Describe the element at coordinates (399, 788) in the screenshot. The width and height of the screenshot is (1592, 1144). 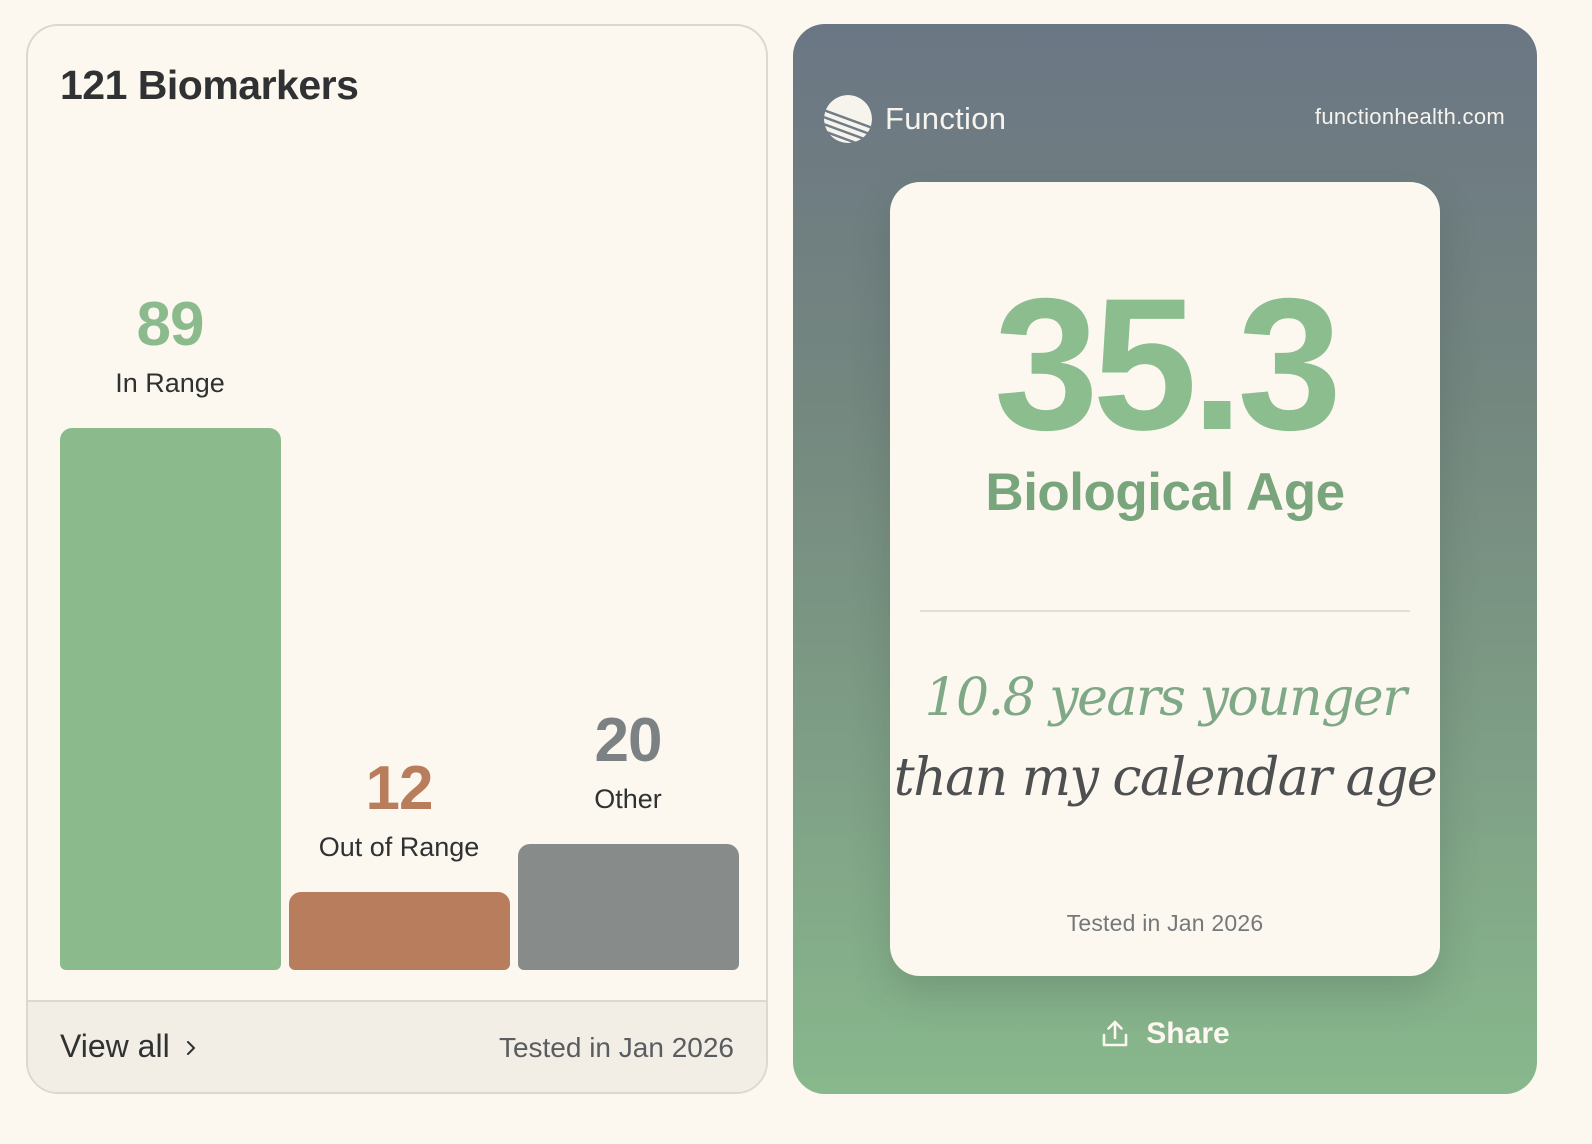
I see `bar-value-out-of-range: 12` at that location.